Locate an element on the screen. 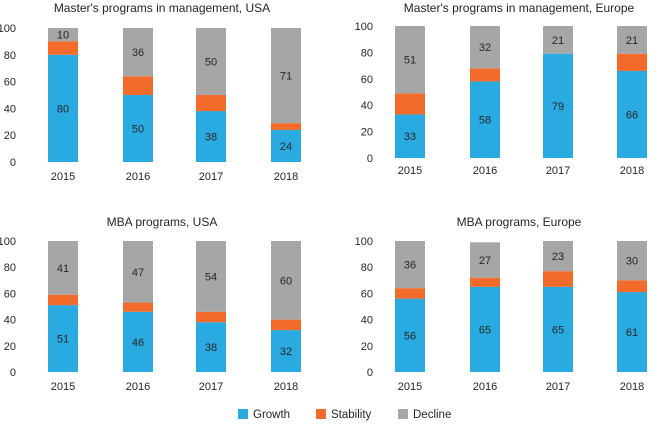  data-label: 66 is located at coordinates (632, 115).